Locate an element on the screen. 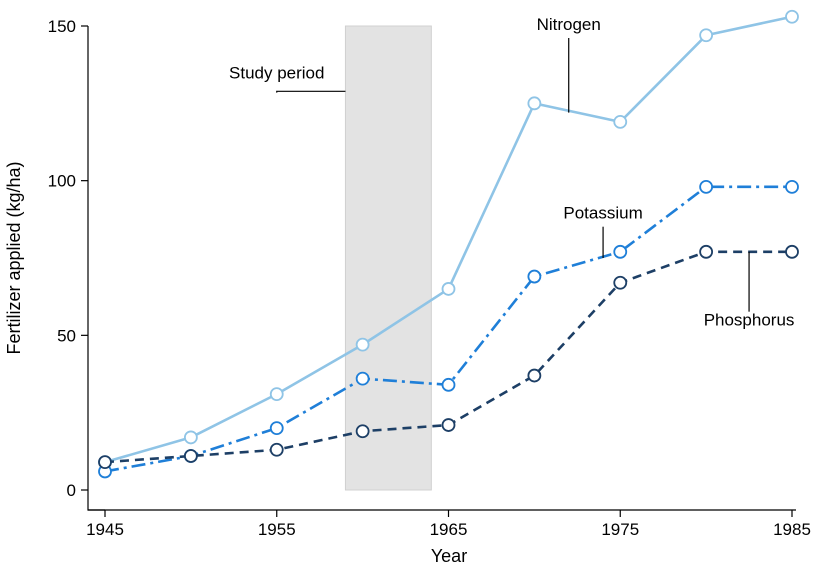 Image resolution: width=817 pixels, height=571 pixels. y-tick-label-150: 150 is located at coordinates (62, 26).